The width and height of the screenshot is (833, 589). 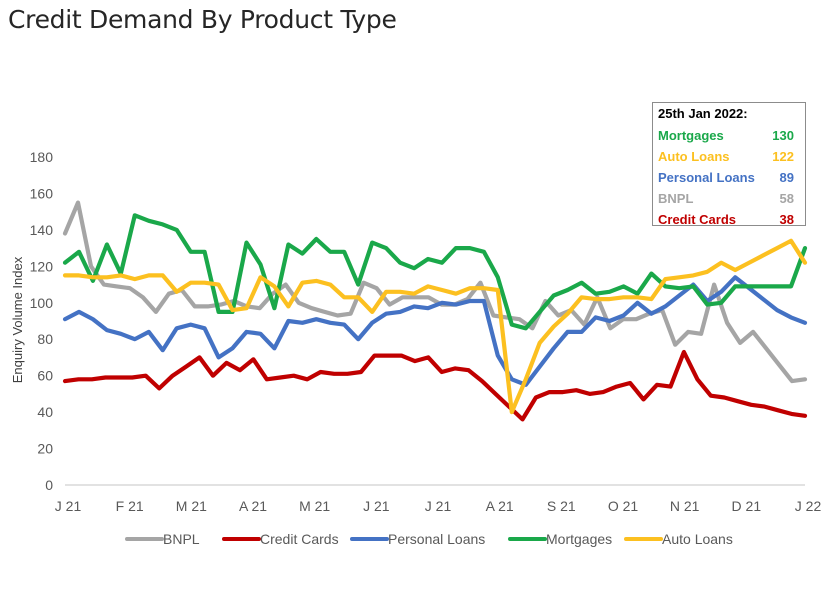 What do you see at coordinates (45, 339) in the screenshot?
I see `y-tick-label: 80` at bounding box center [45, 339].